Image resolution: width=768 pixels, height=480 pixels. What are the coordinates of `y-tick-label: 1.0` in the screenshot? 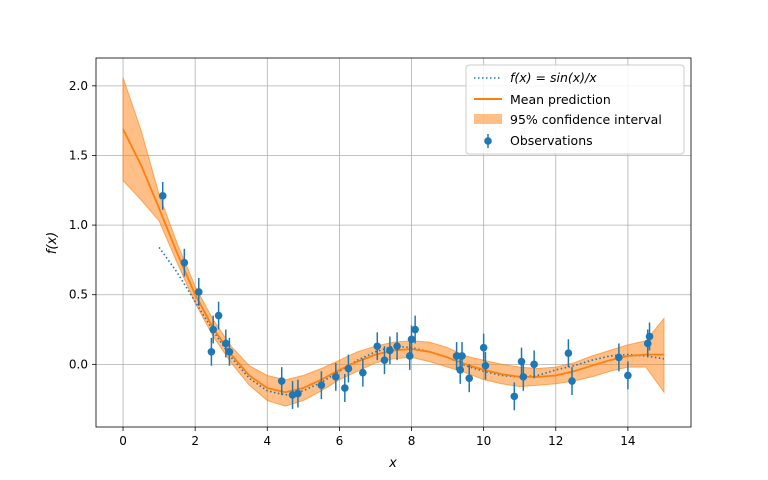 It's located at (78, 225).